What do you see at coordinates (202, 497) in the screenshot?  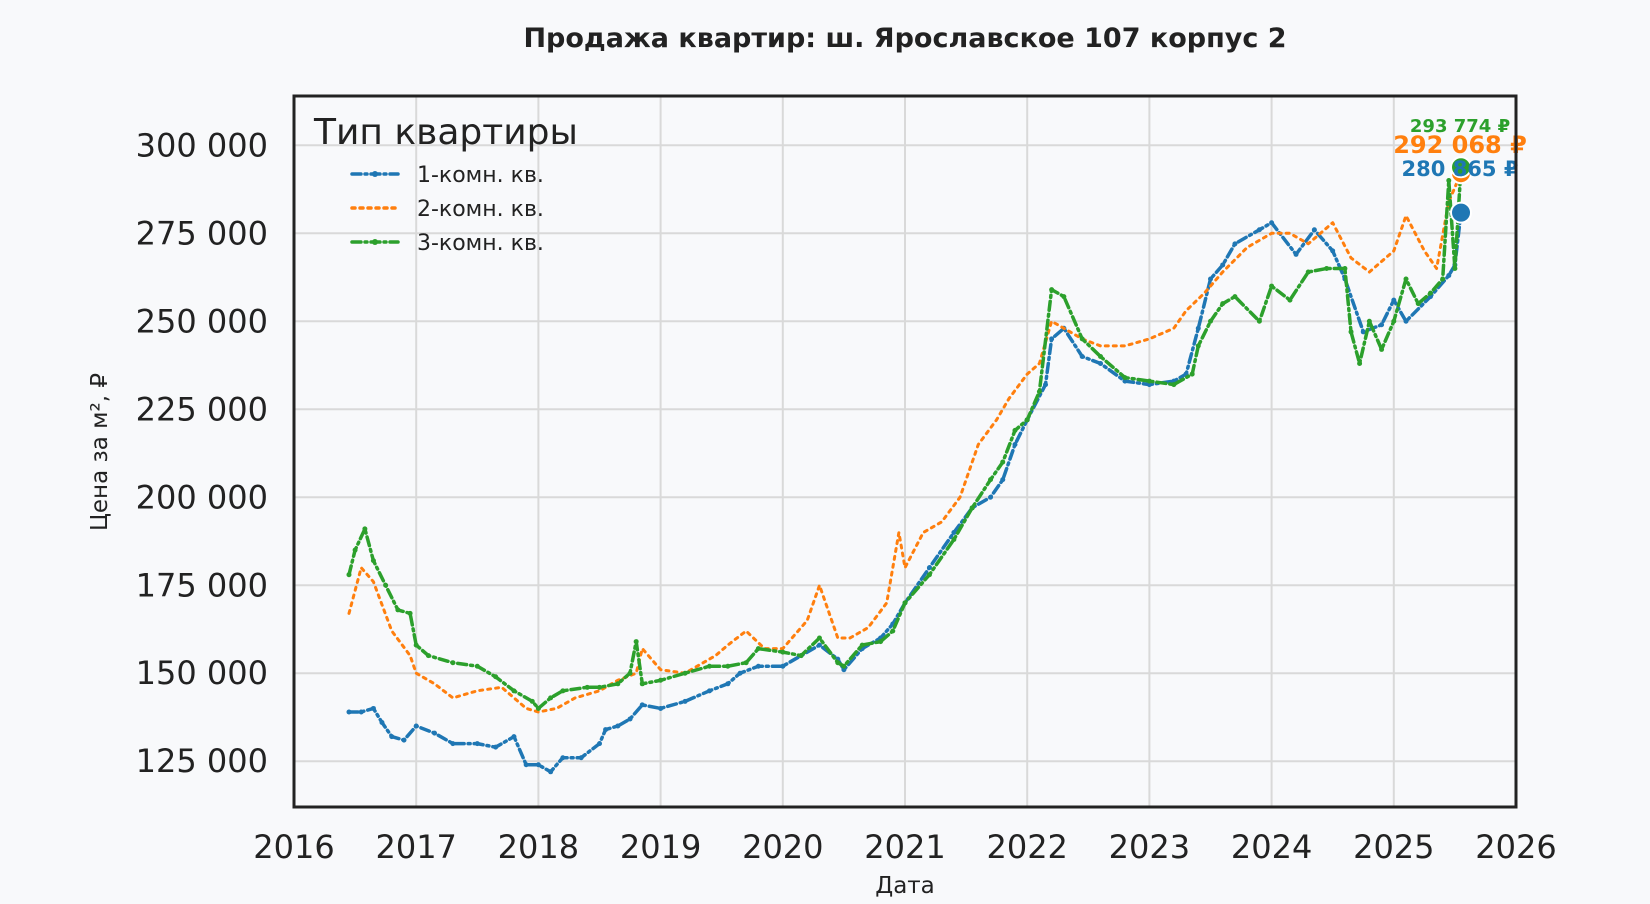 I see `y-tick-label: 200 000` at bounding box center [202, 497].